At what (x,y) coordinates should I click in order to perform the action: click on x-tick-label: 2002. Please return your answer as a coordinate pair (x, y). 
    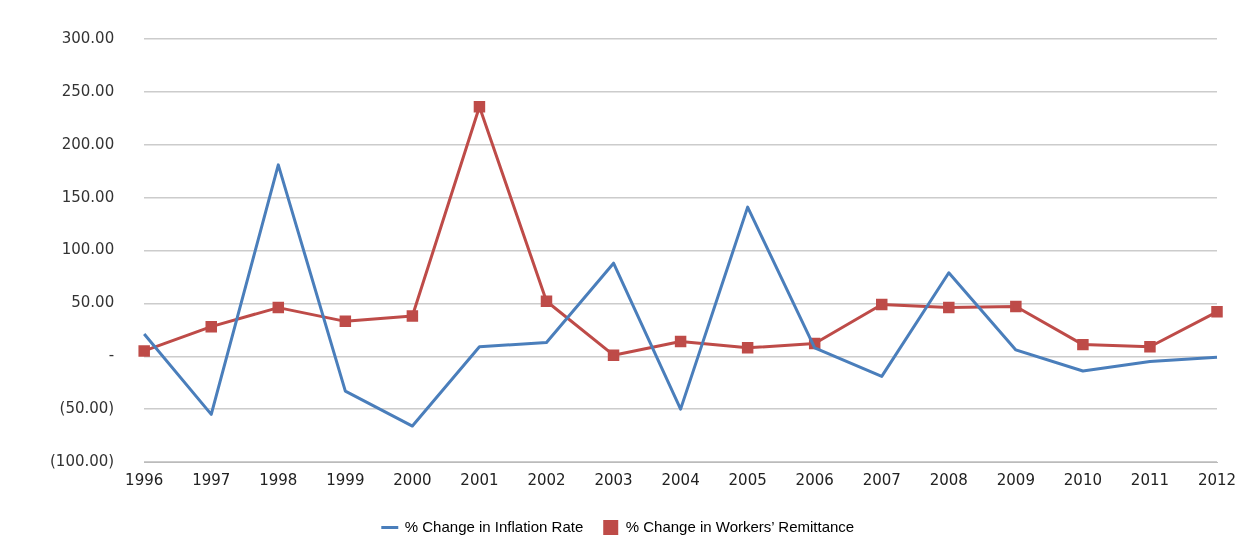
    Looking at the image, I should click on (546, 479).